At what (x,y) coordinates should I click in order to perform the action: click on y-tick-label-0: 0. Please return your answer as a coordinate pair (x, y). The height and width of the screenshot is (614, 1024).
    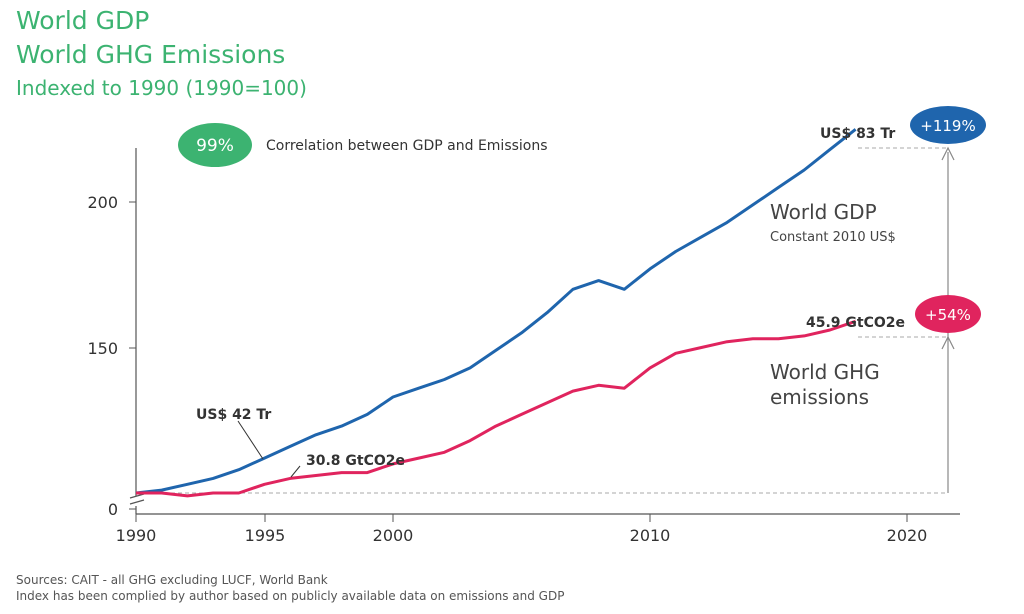
    Looking at the image, I should click on (113, 509).